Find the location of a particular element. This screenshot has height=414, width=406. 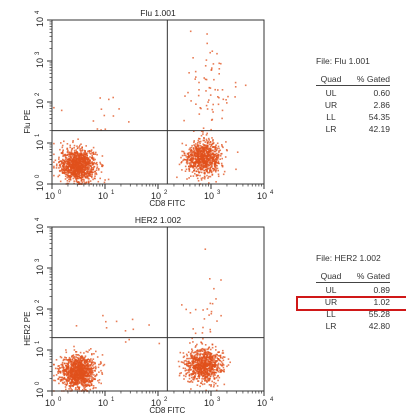

x-tick-exponent: 4 is located at coordinates (272, 400).